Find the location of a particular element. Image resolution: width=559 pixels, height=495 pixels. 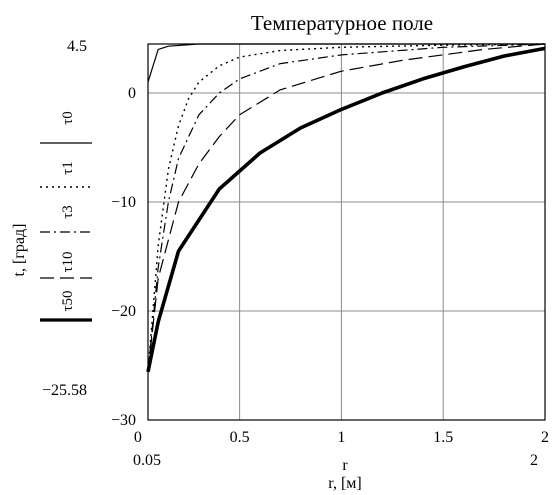

y-limit-max-label: 4.5 is located at coordinates (77, 46).